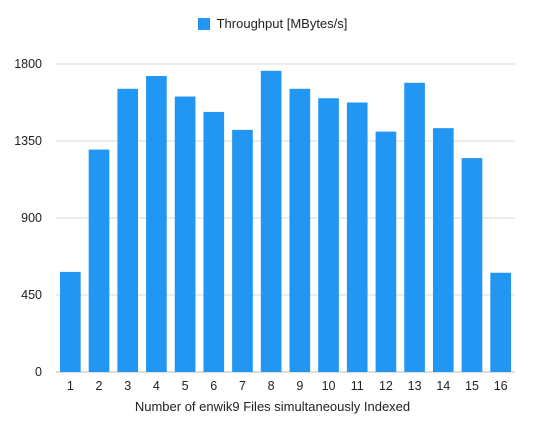 The width and height of the screenshot is (545, 434). I want to click on legend-label: Throughput [MBytes/s], so click(282, 23).